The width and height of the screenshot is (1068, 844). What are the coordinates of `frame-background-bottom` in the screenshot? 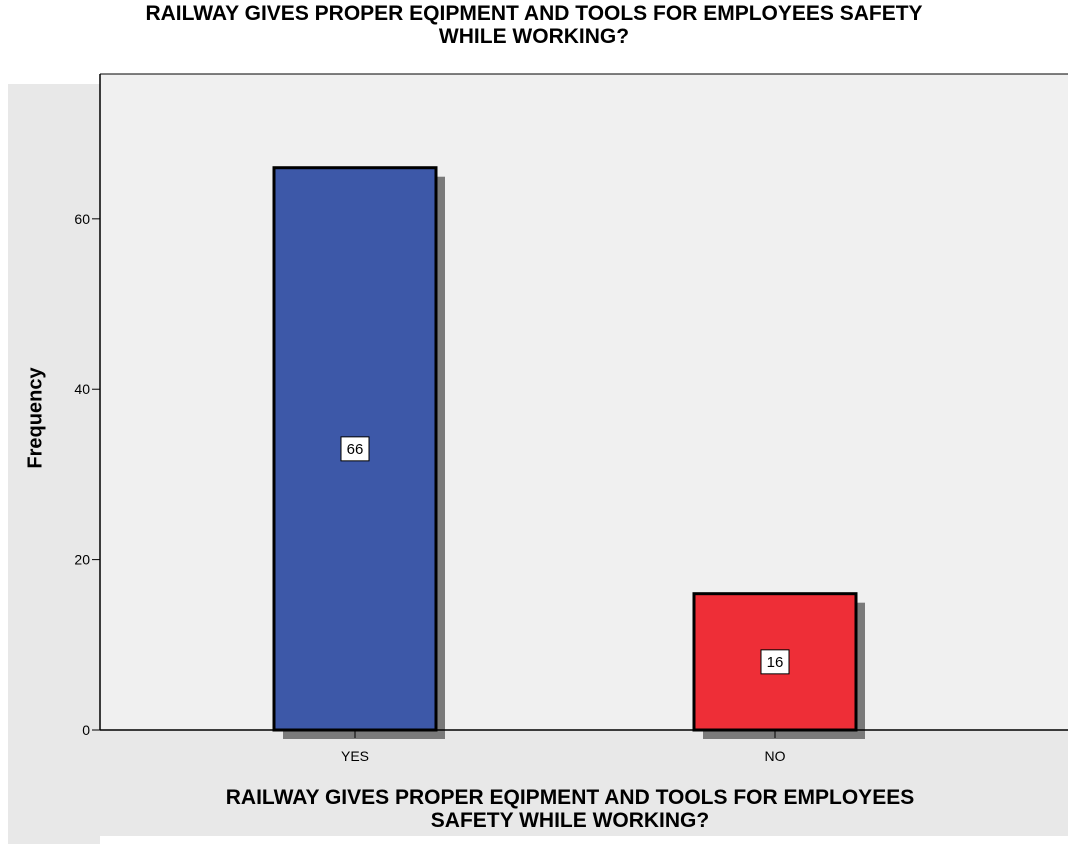 It's located at (538, 783).